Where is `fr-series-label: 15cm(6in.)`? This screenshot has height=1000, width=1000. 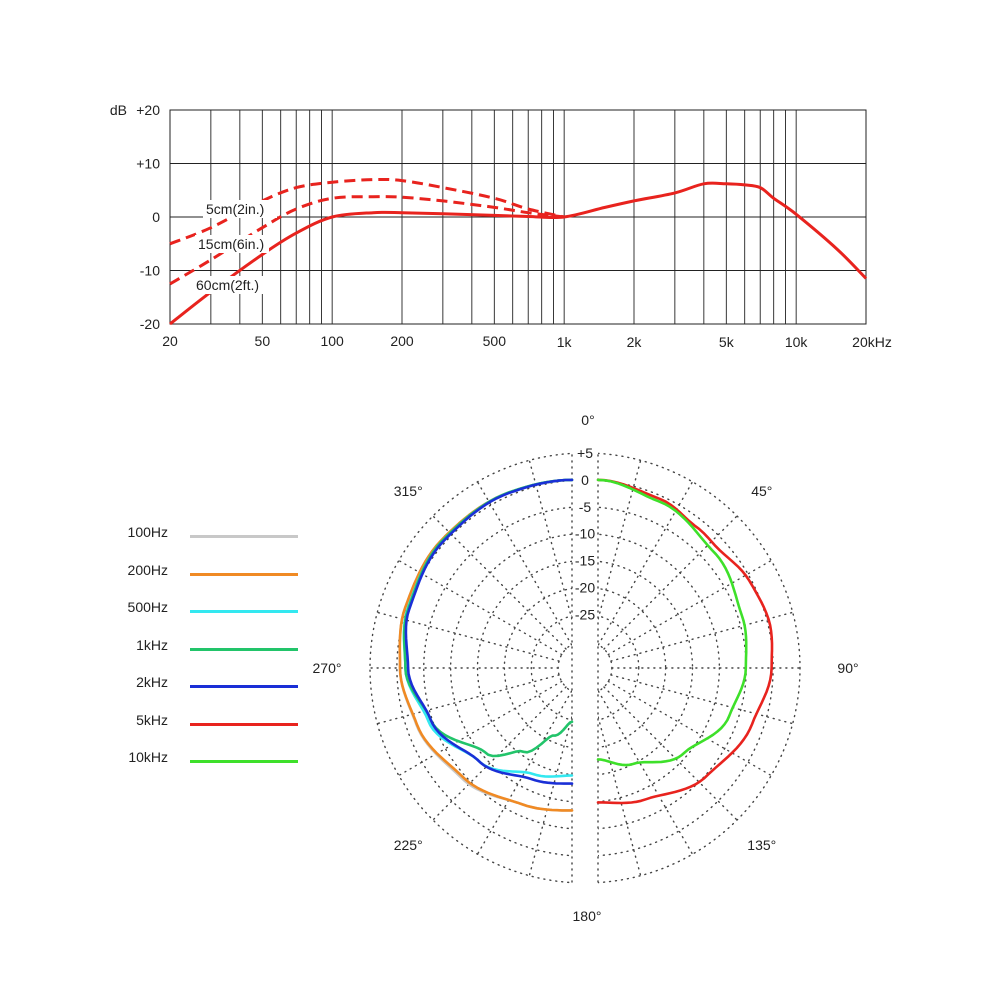
fr-series-label: 15cm(6in.) is located at coordinates (231, 244).